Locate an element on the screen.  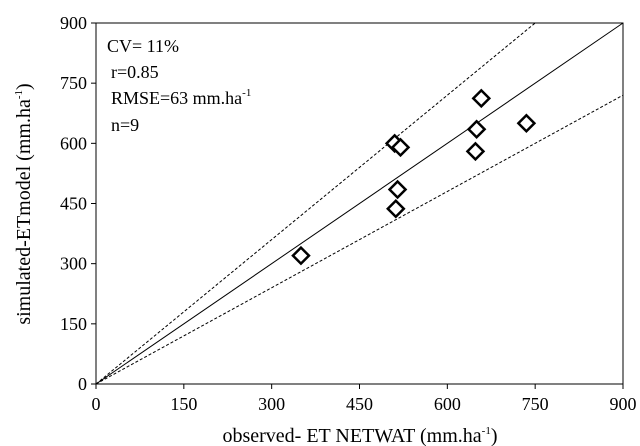
y-tick-label: 900 is located at coordinates (73, 23).